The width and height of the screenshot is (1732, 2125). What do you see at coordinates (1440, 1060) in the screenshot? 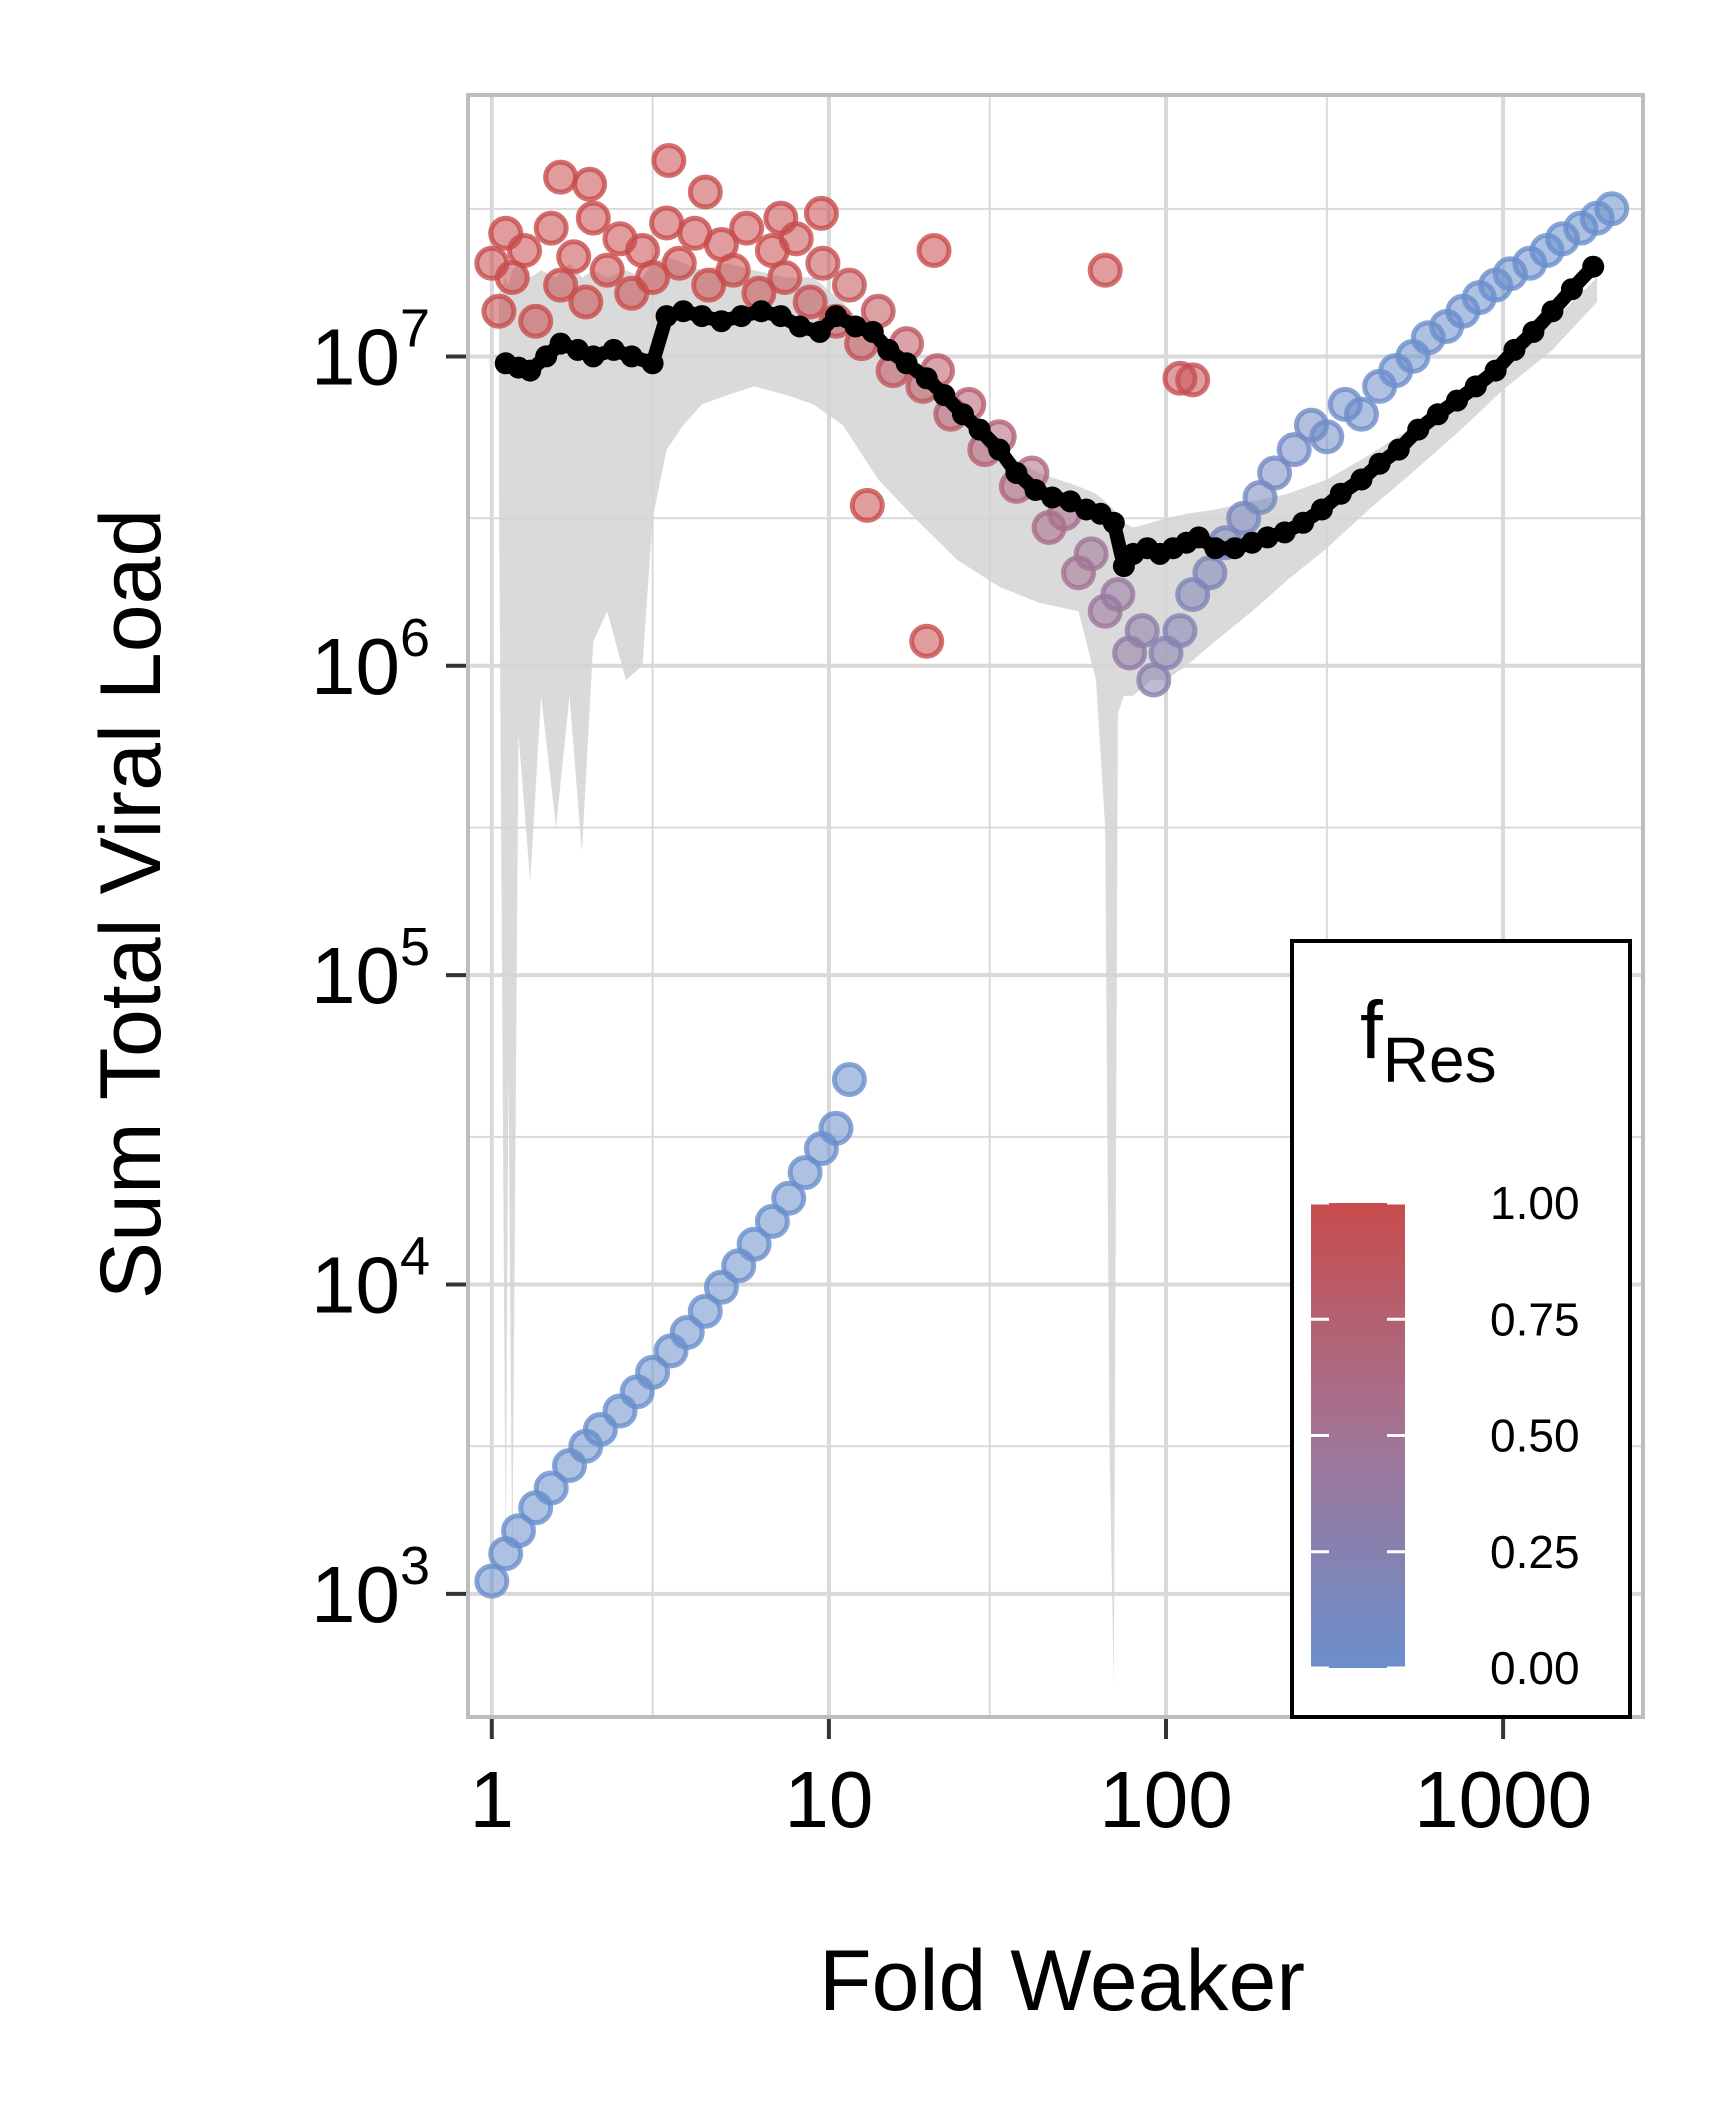
I see `legend-title-sub: Res` at bounding box center [1440, 1060].